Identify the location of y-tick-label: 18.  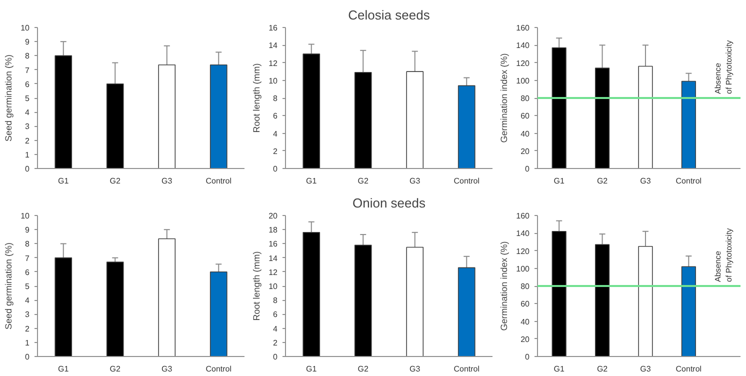
(273, 230).